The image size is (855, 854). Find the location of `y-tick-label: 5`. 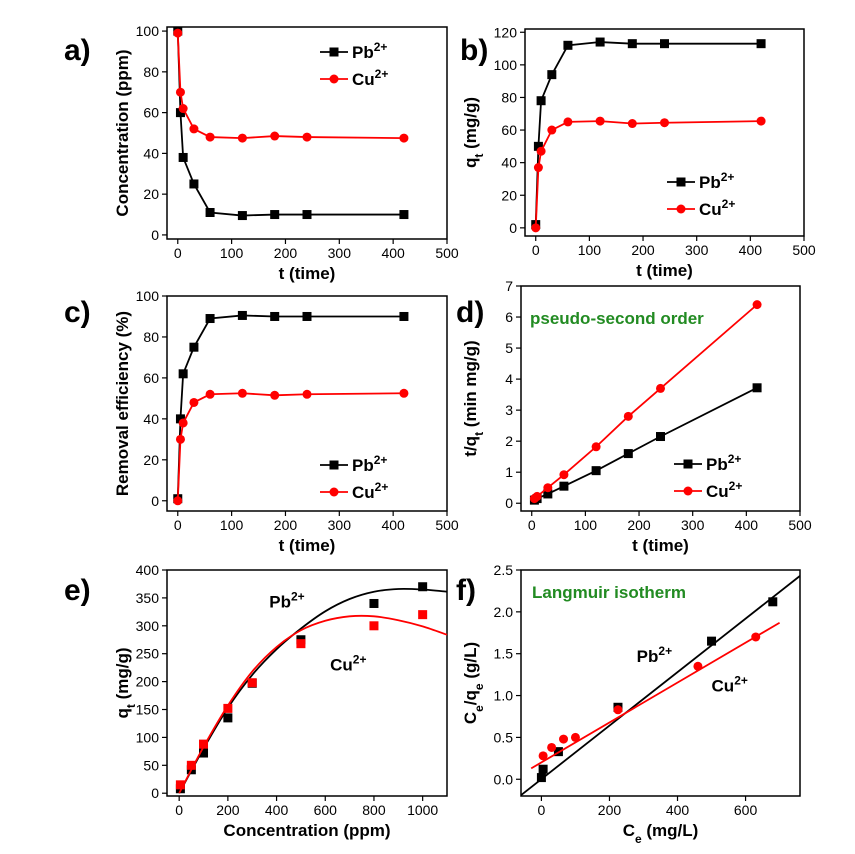

y-tick-label: 5 is located at coordinates (509, 348).